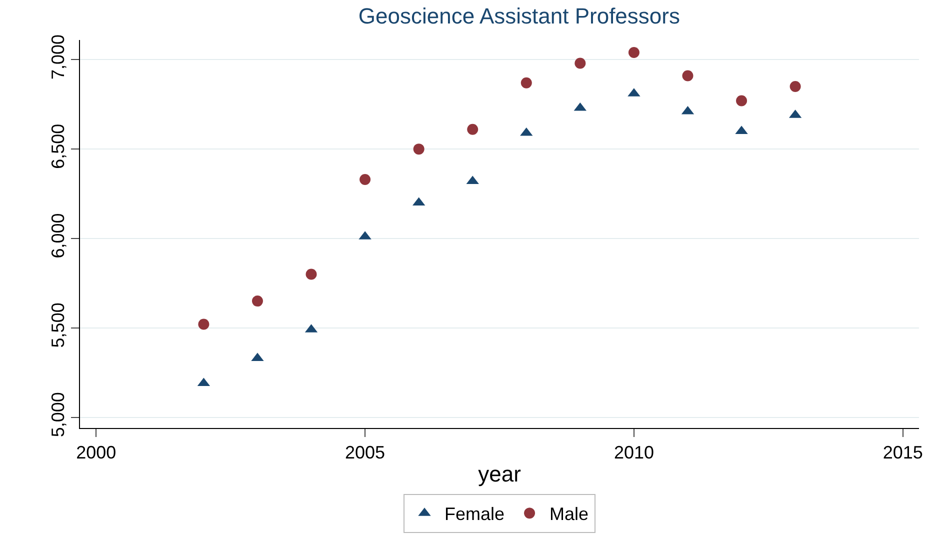 This screenshot has width=944, height=545. Describe the element at coordinates (569, 514) in the screenshot. I see `legend-label: Male` at that location.